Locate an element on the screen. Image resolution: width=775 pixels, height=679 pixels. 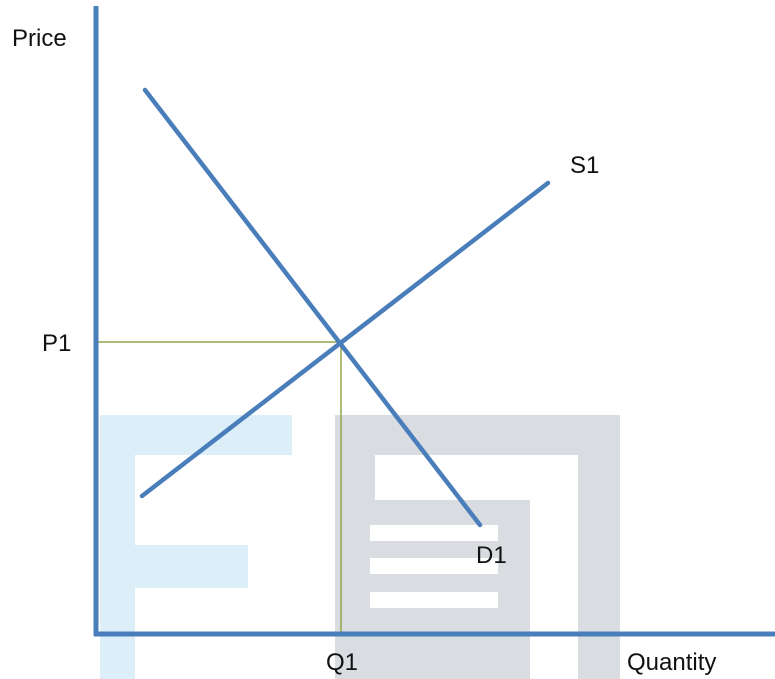
demand-curve-label: D1 is located at coordinates (491, 555).